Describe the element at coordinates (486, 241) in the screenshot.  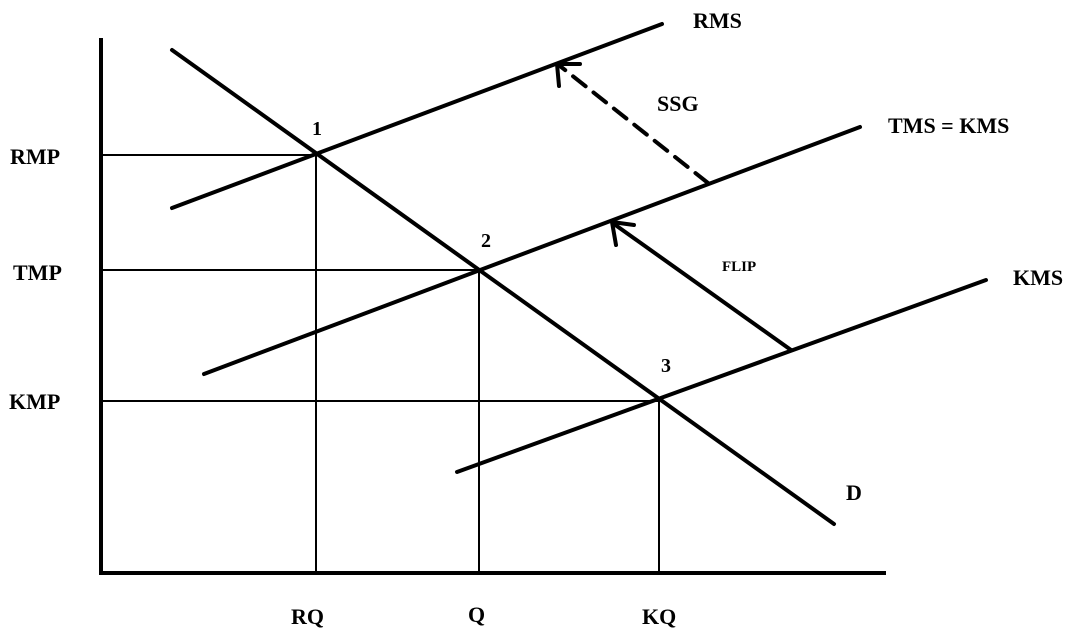
I see `point-2-label: 2` at that location.